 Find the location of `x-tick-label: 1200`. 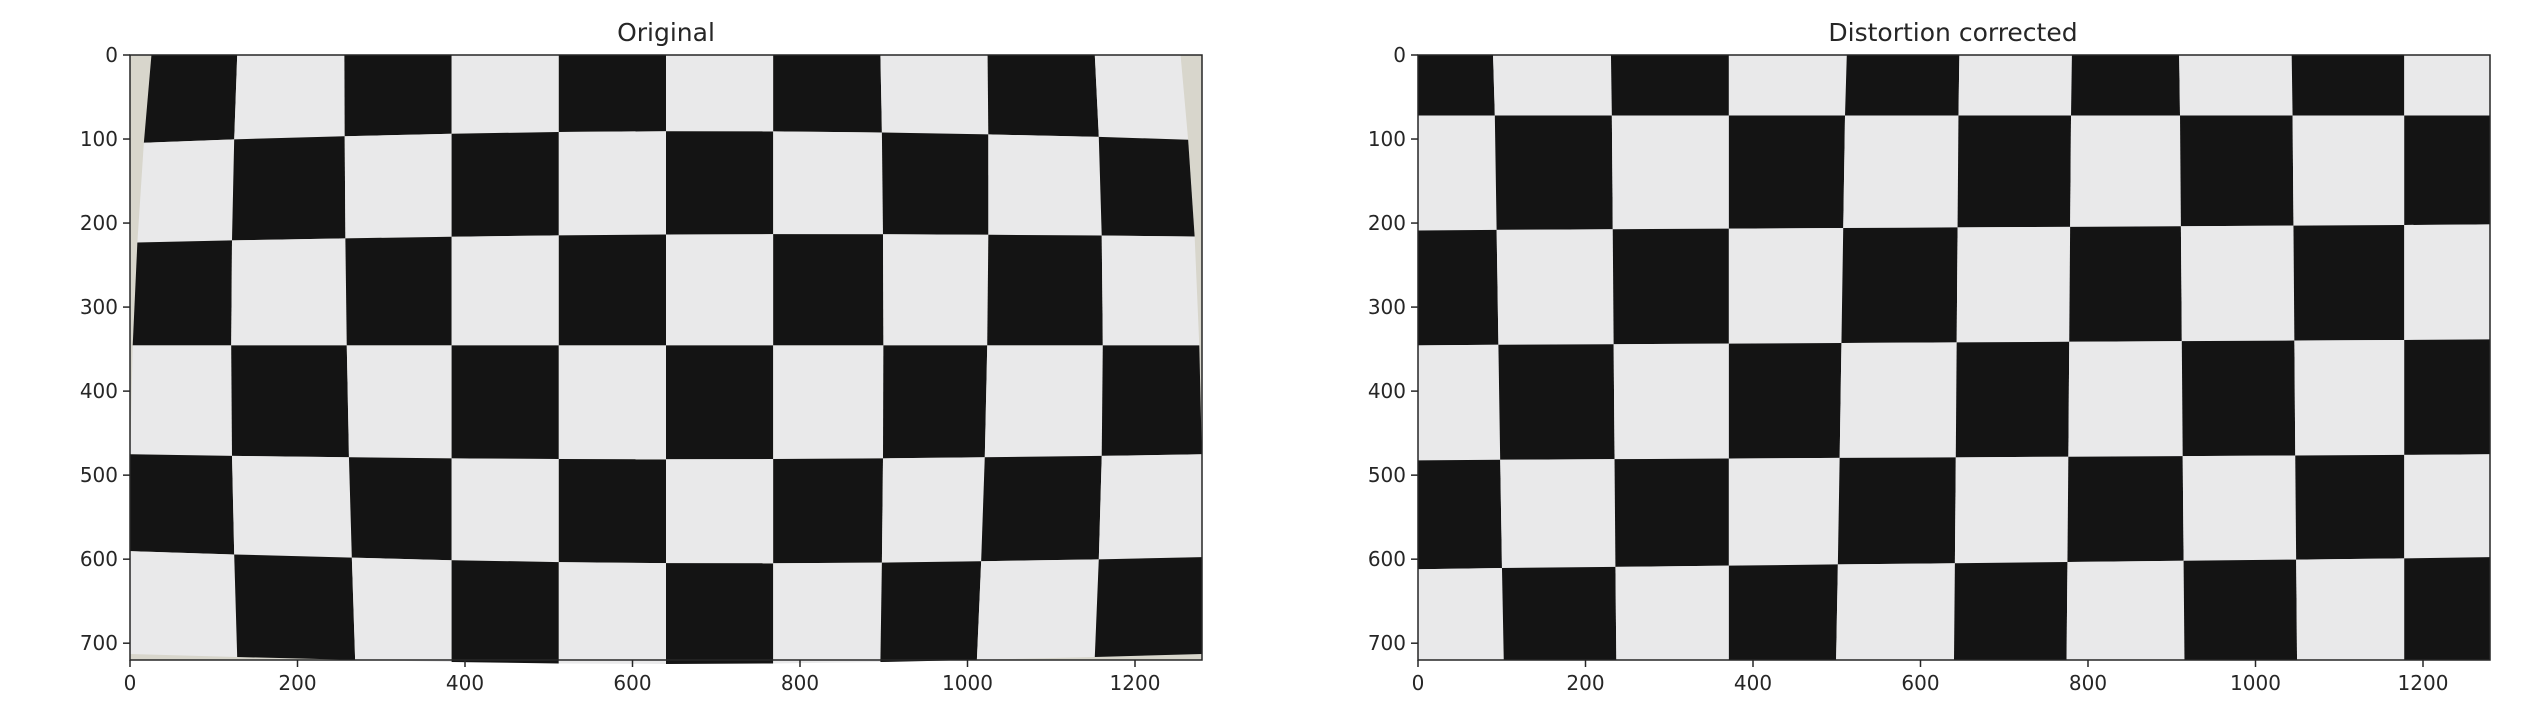

x-tick-label: 1200 is located at coordinates (2423, 683).